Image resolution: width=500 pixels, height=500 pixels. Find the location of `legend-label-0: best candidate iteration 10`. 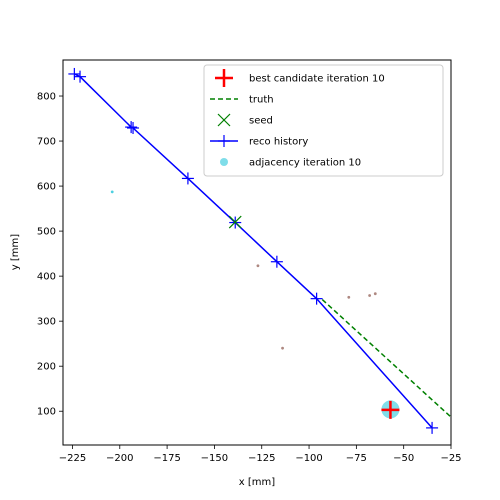

legend-label-0: best candidate iteration 10 is located at coordinates (317, 79).